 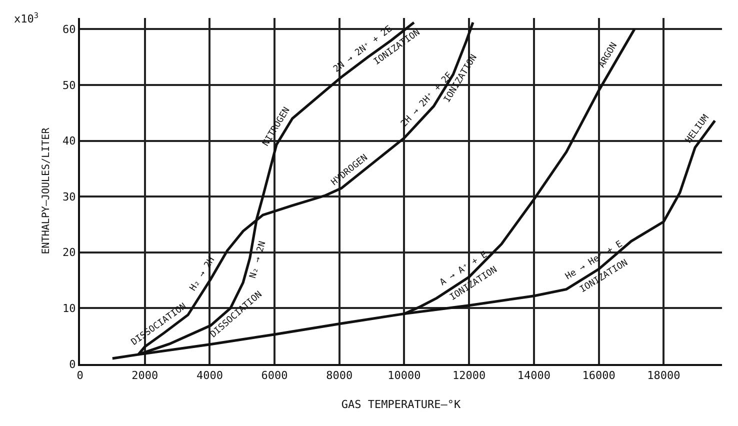 I want to click on x-tick-label: 12000, so click(x=469, y=375).